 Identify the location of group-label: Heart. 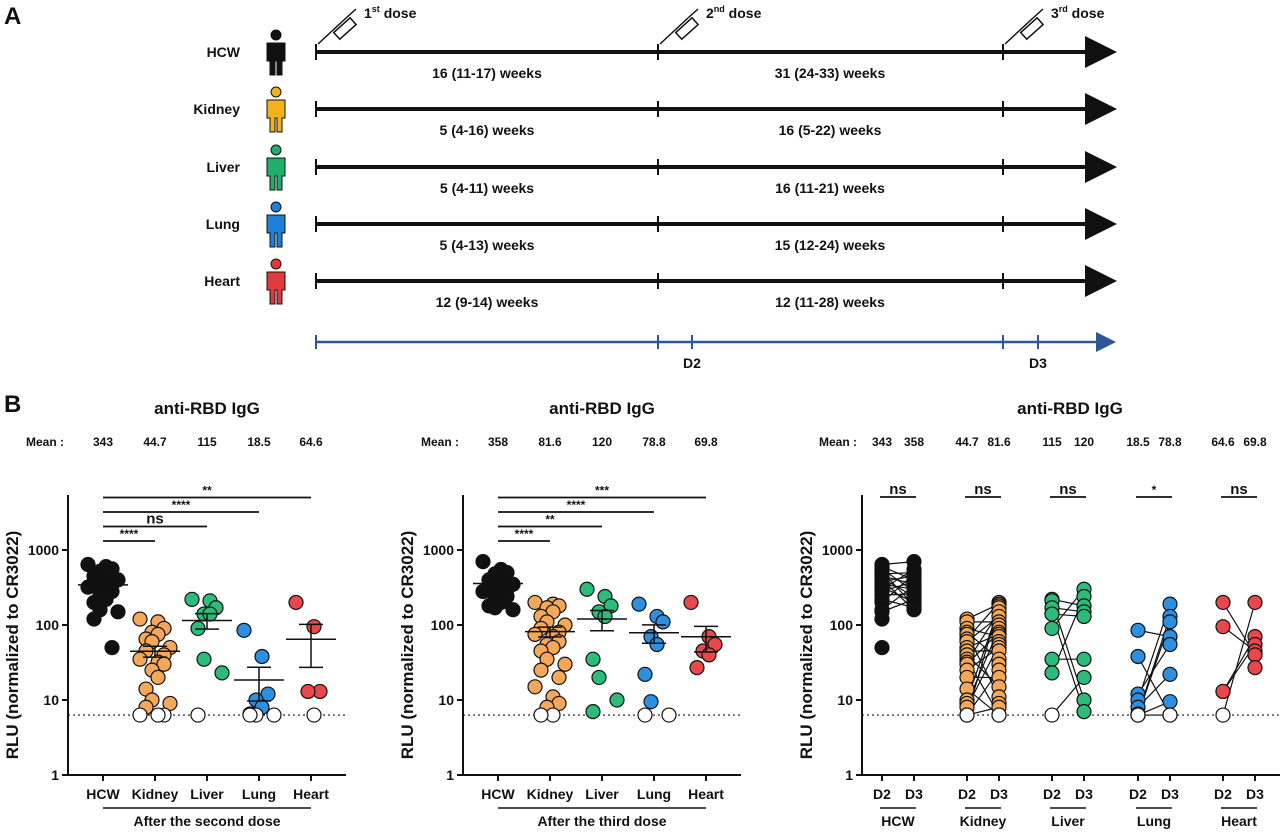
(222, 281).